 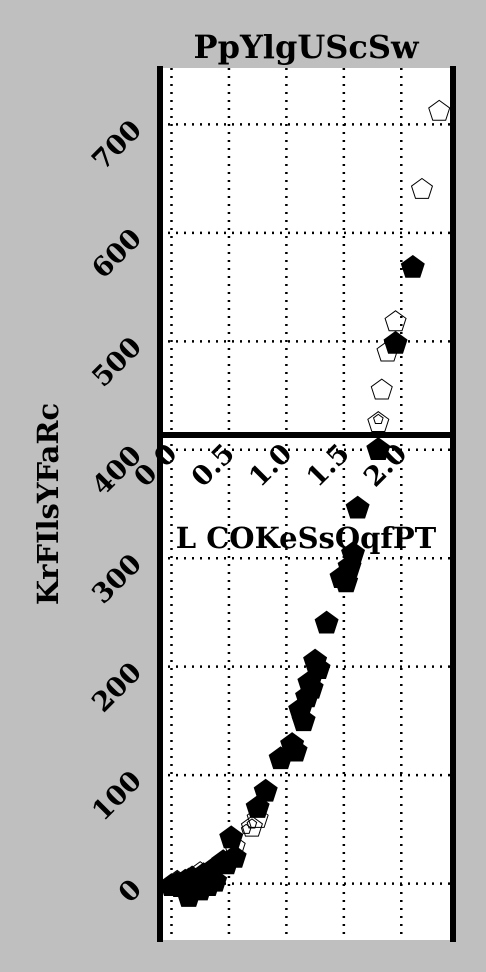 What do you see at coordinates (307, 47) in the screenshot?
I see `chart-title: PpYlgUScSw` at bounding box center [307, 47].